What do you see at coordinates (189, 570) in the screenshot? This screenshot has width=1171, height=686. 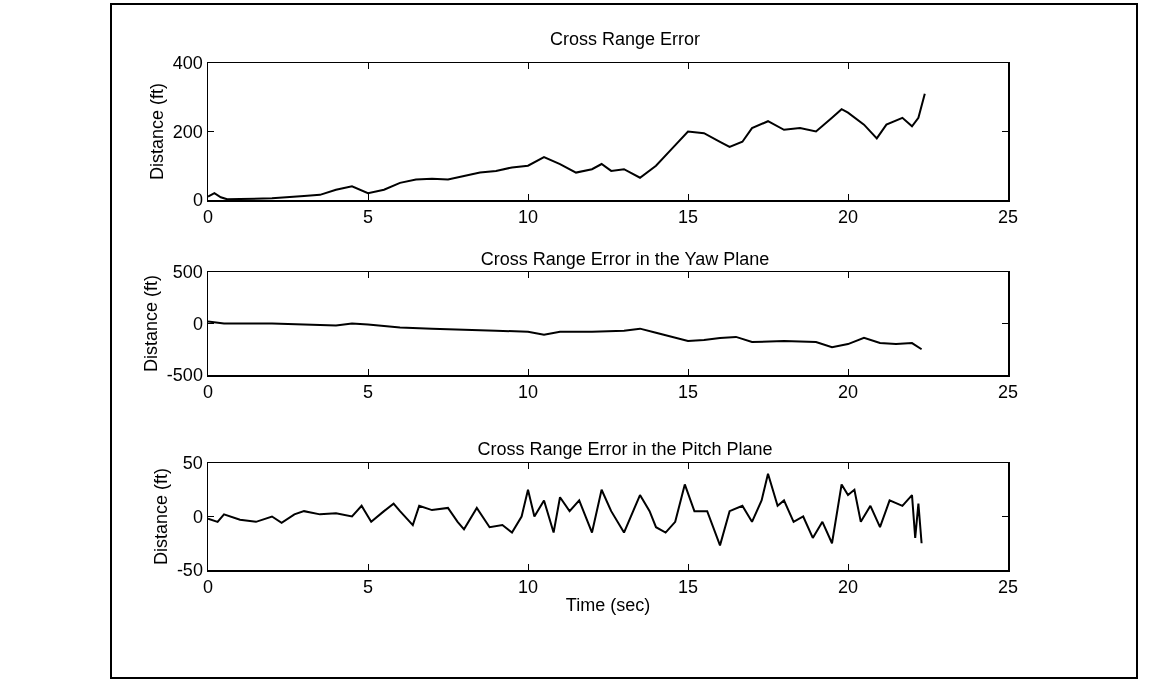 I see `y-tick-label: -50` at bounding box center [189, 570].